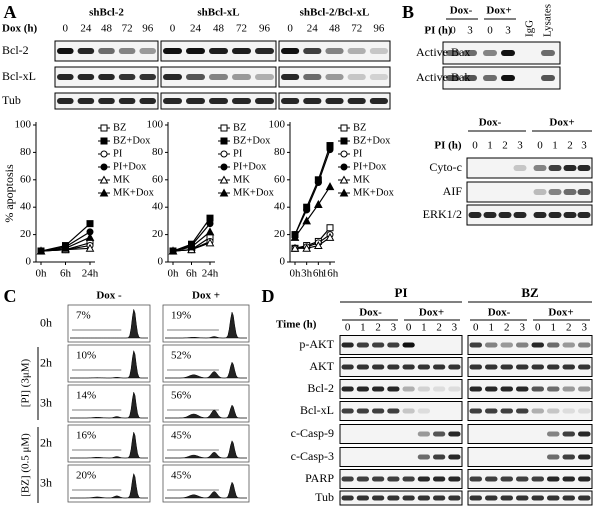 This screenshot has width=600, height=507. What do you see at coordinates (438, 31) in the screenshot?
I see `header: PI (h)` at bounding box center [438, 31].